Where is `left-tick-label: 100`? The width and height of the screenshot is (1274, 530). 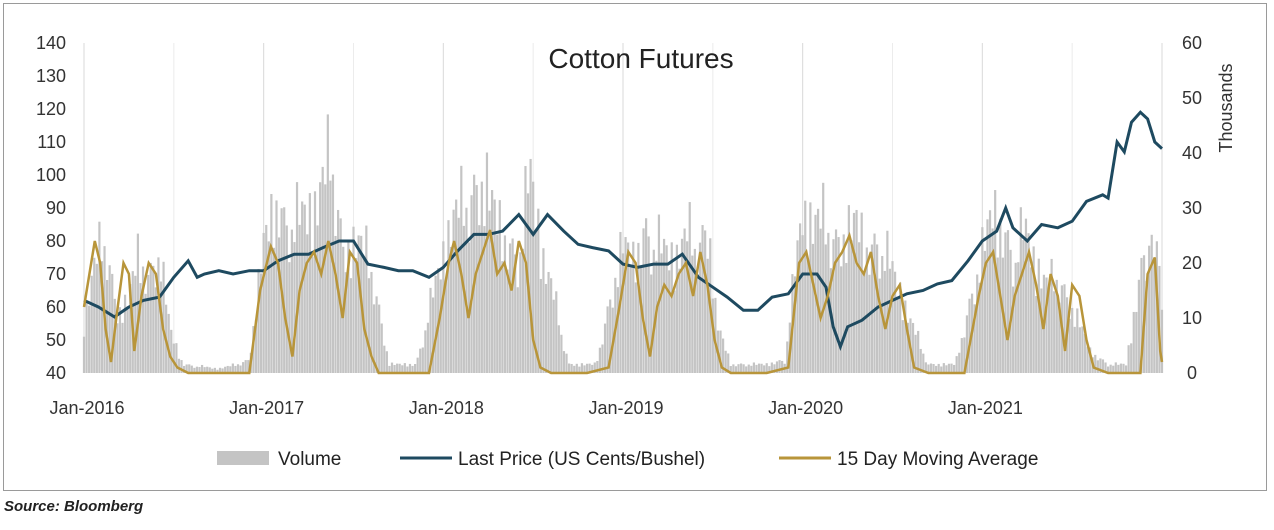 left-tick-label: 100 is located at coordinates (51, 175).